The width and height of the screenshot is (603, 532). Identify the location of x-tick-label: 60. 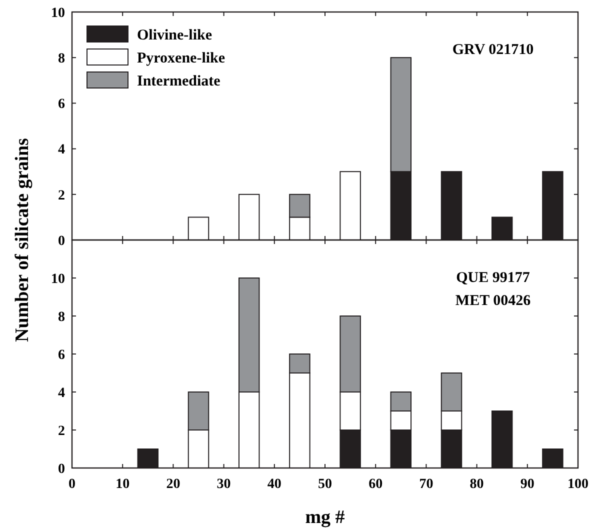
(375, 484).